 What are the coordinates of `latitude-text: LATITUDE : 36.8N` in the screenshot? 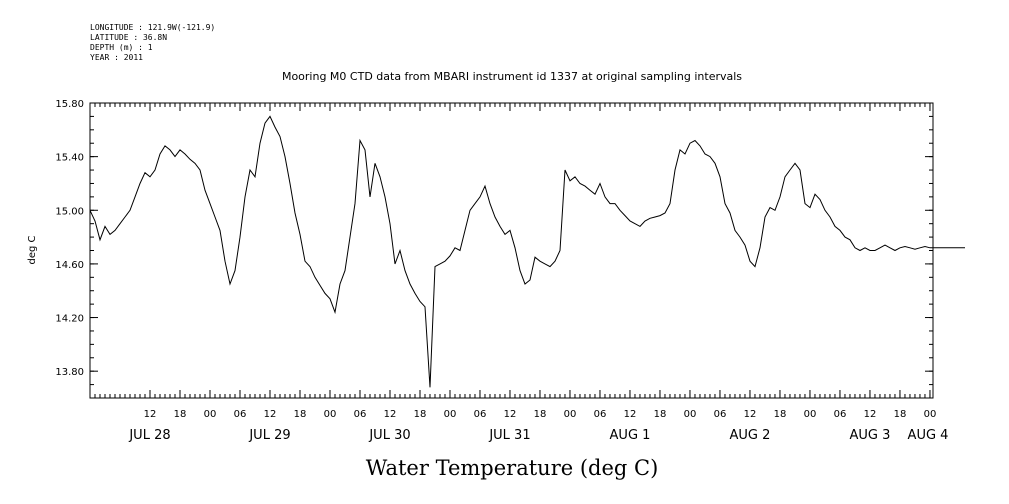 It's located at (128, 37).